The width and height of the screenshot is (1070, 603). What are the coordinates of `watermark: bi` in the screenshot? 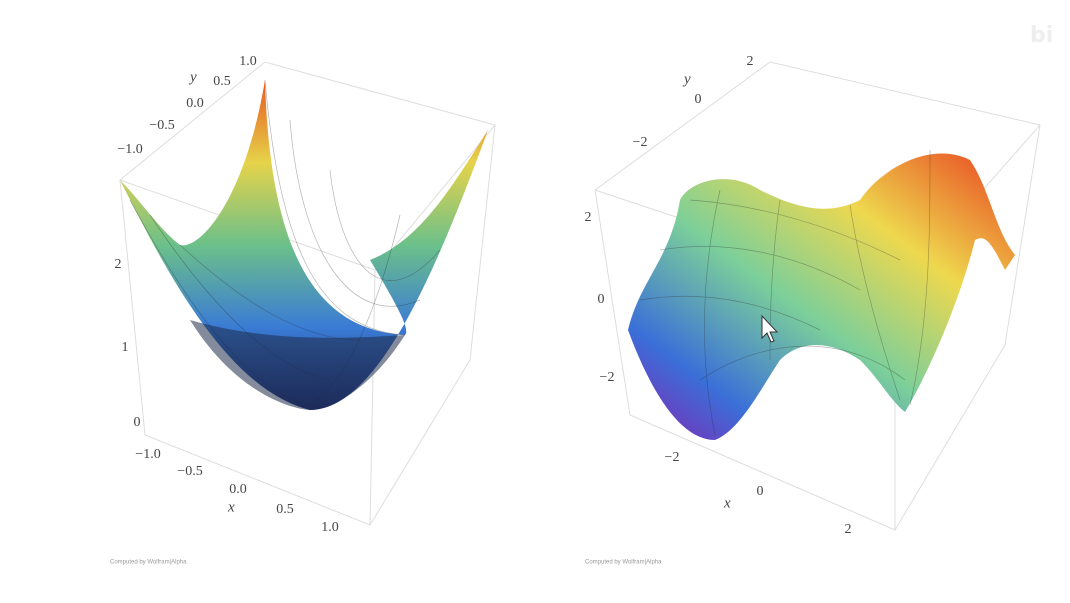 It's located at (1041, 35).